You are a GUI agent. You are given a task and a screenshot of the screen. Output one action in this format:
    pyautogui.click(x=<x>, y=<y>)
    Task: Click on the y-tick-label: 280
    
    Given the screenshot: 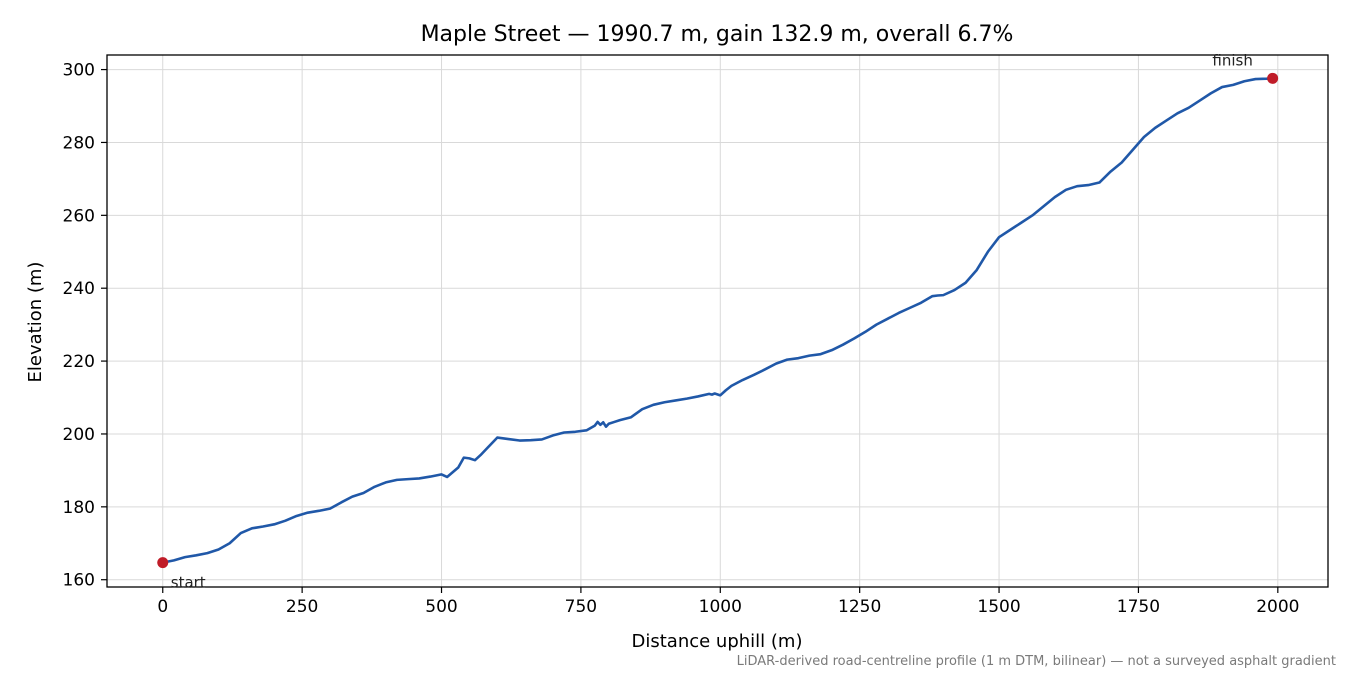 What is the action you would take?
    pyautogui.click(x=79, y=143)
    